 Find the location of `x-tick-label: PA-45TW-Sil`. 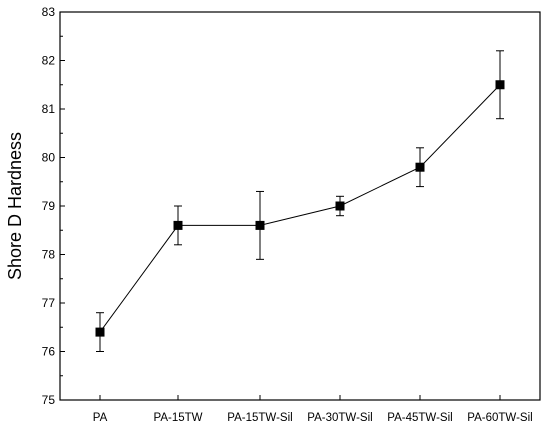

x-tick-label: PA-45TW-Sil is located at coordinates (419, 418).